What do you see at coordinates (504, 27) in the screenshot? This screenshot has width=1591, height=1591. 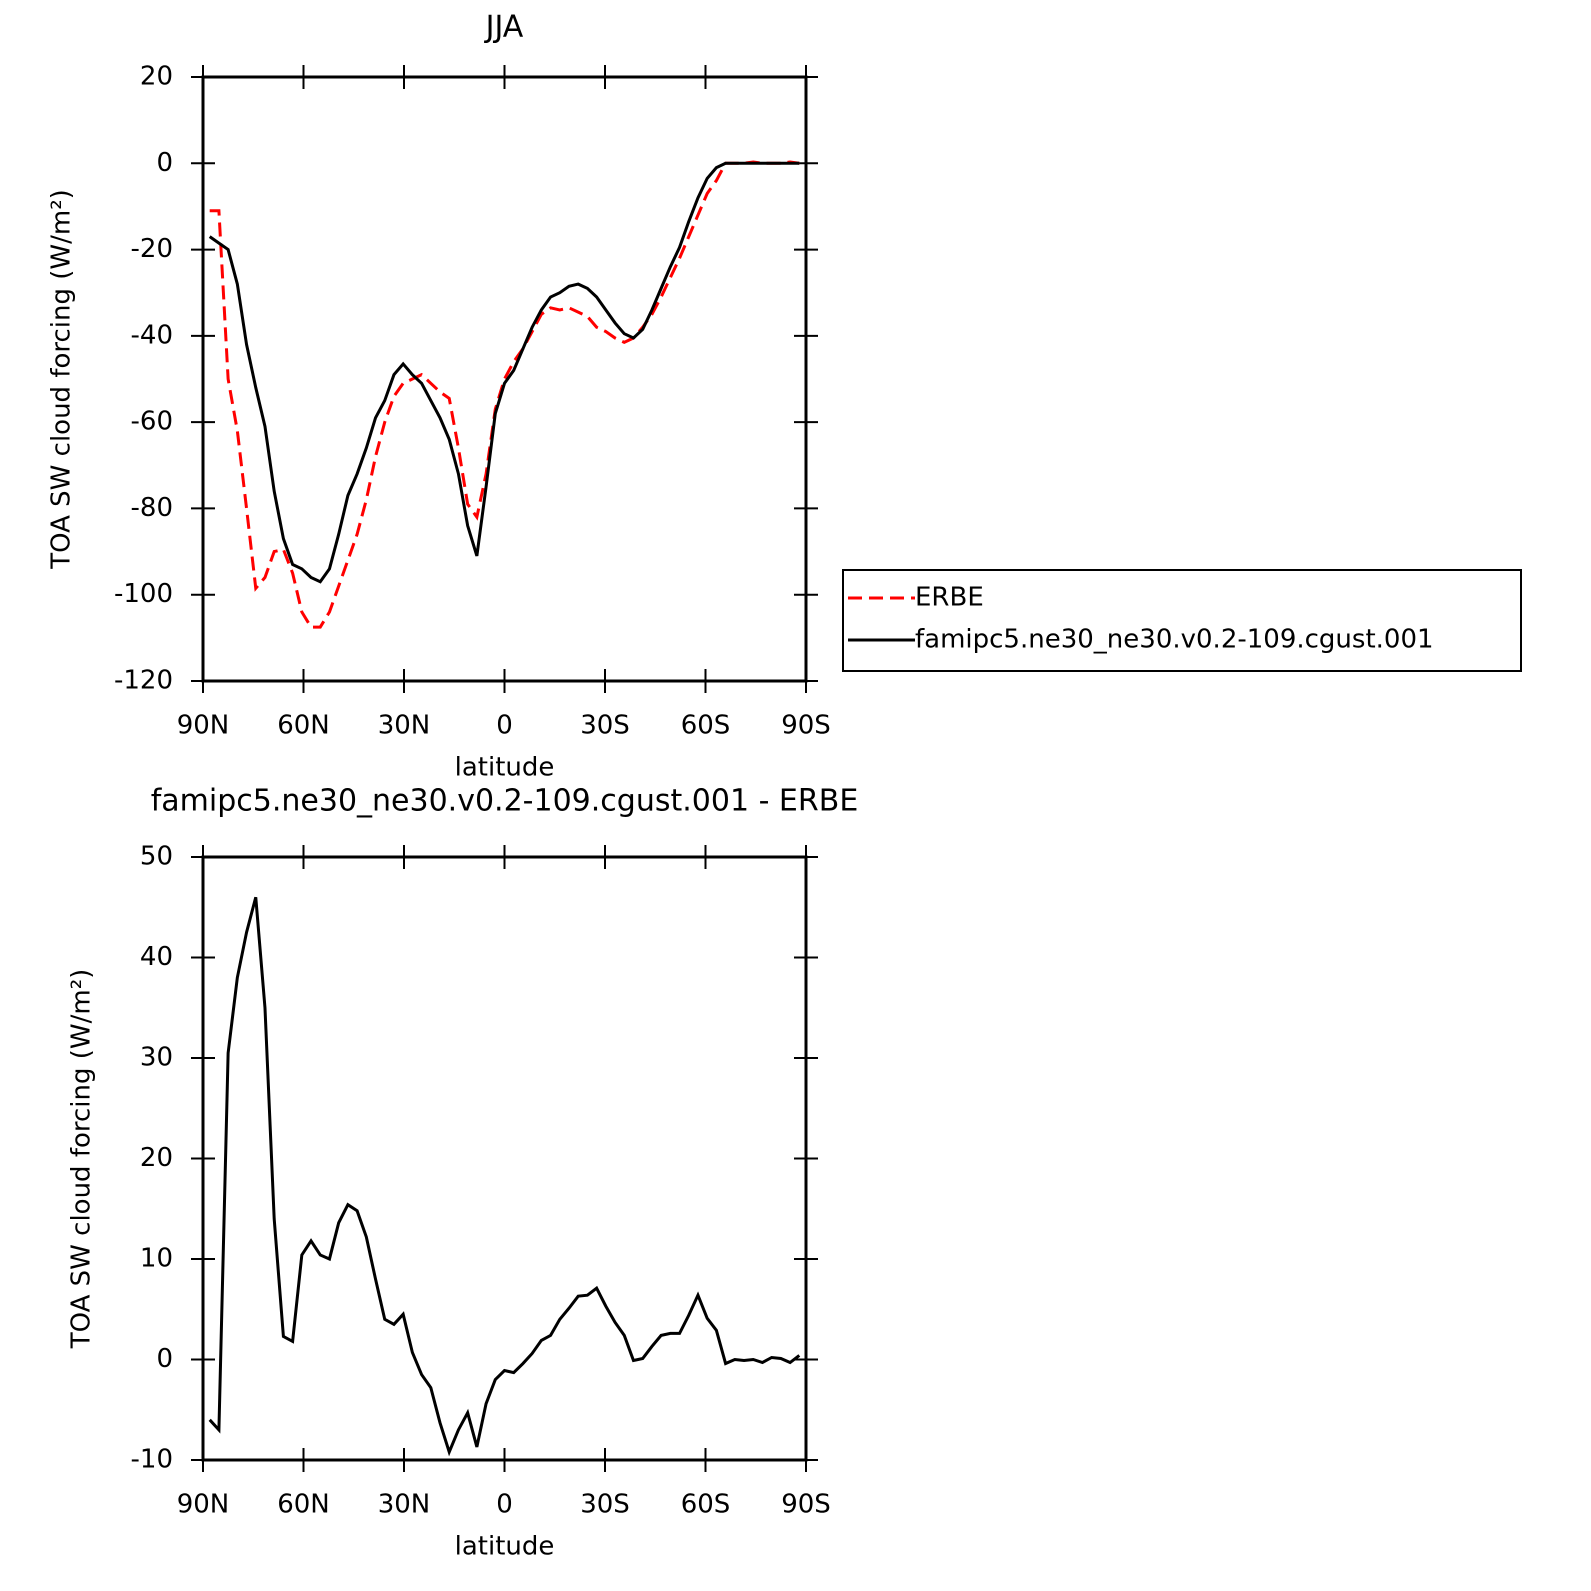 I see `chart-title: JJA` at bounding box center [504, 27].